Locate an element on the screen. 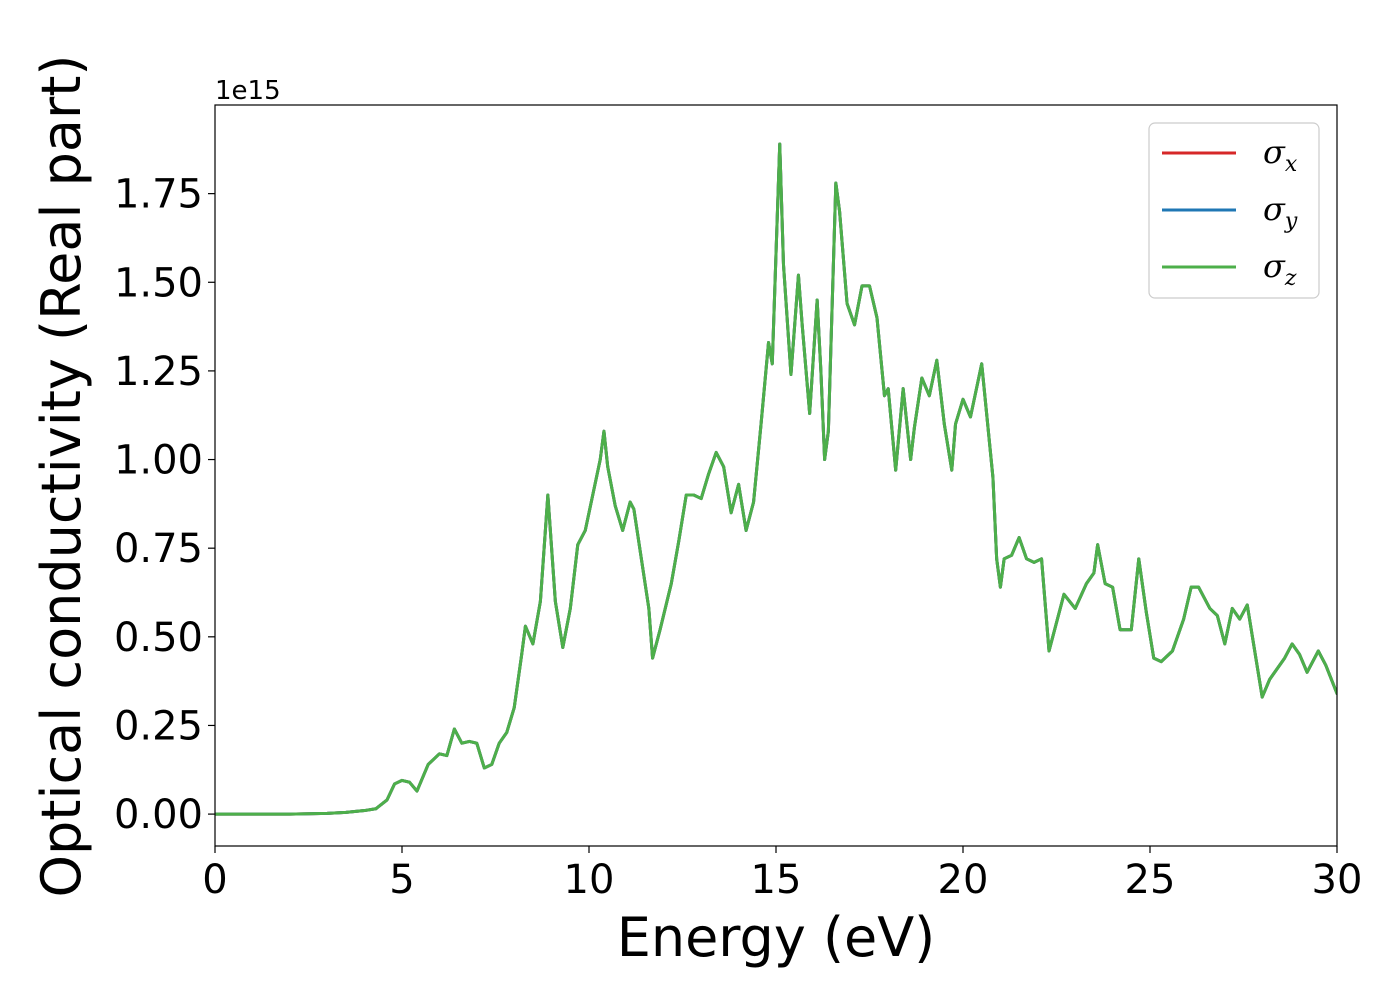 This screenshot has height=1000, width=1400. y-axis: 0.00 0.25 0.50 0.75 1.00 1.25 1.50 1.75 is located at coordinates (164, 505).